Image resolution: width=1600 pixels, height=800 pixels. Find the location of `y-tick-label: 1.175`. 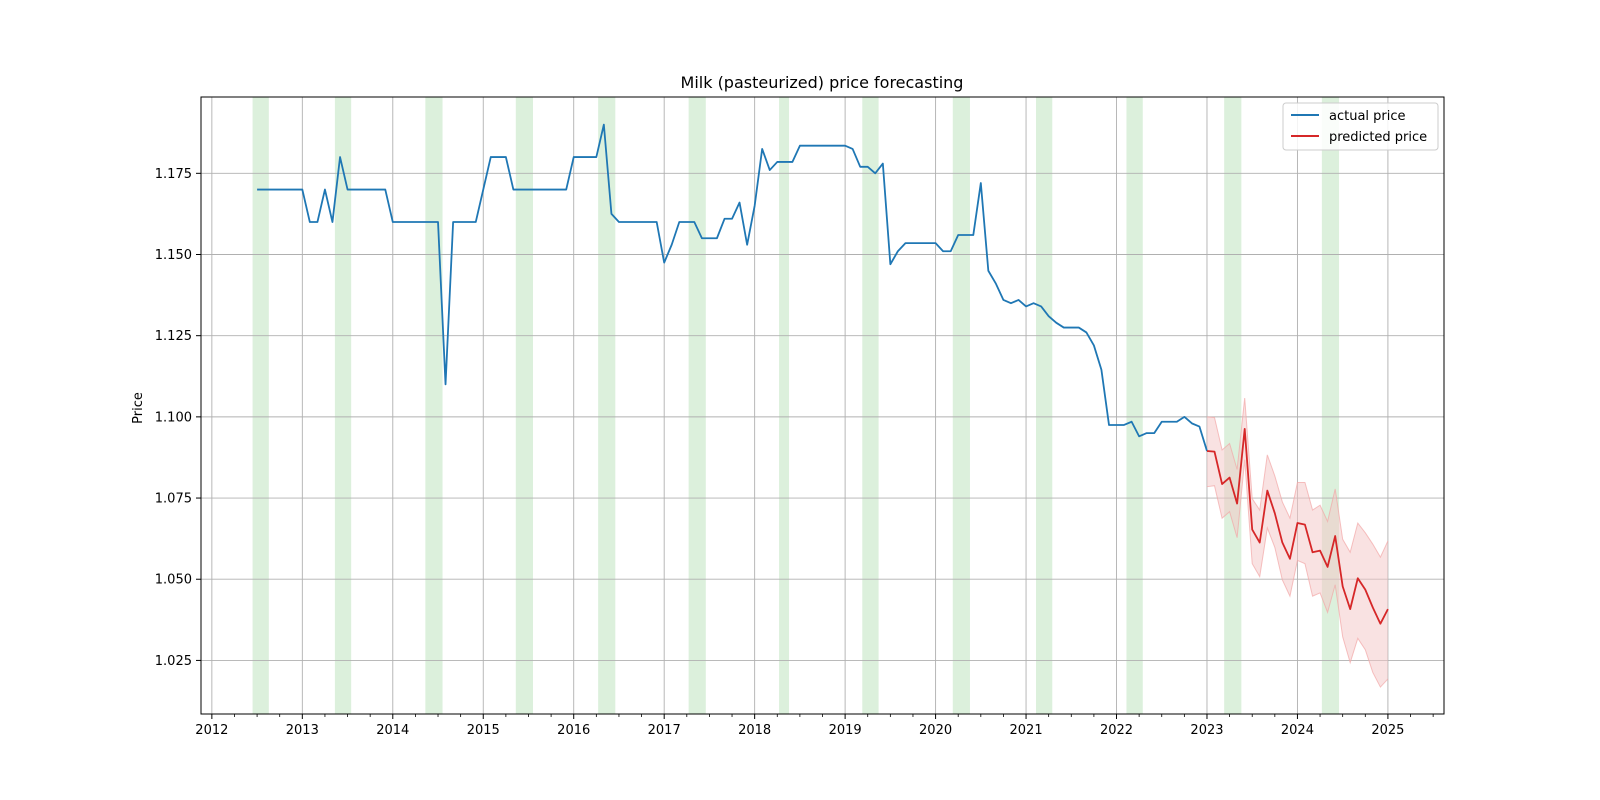

y-tick-label: 1.175 is located at coordinates (173, 174).